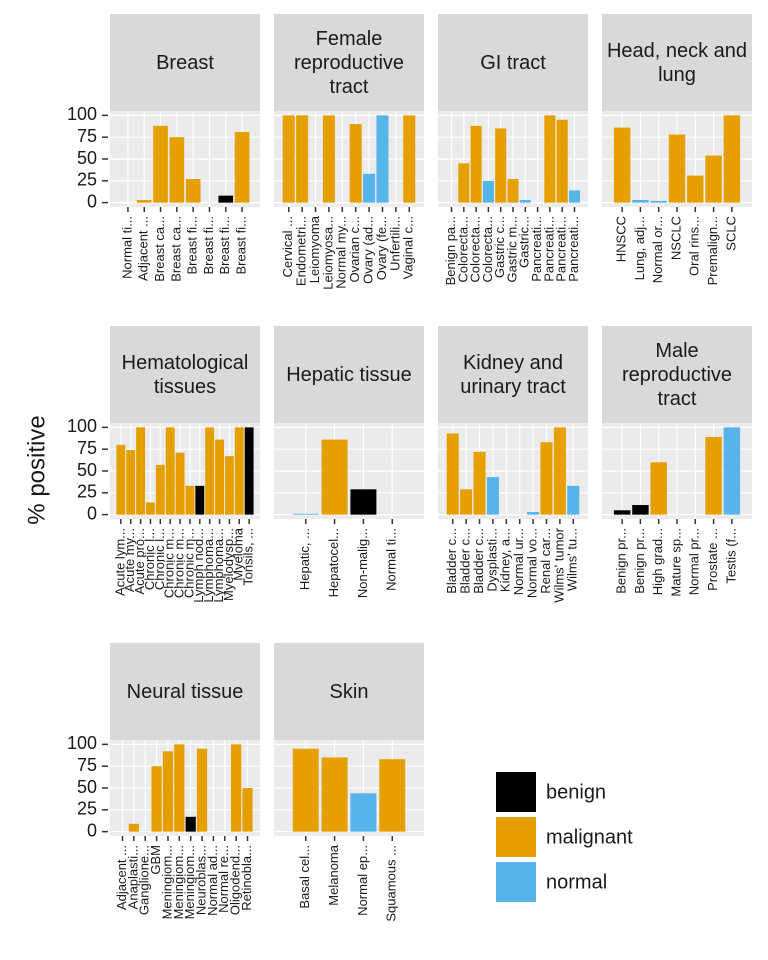  Describe the element at coordinates (333, 874) in the screenshot. I see `x-tick-label: Melanoma` at that location.